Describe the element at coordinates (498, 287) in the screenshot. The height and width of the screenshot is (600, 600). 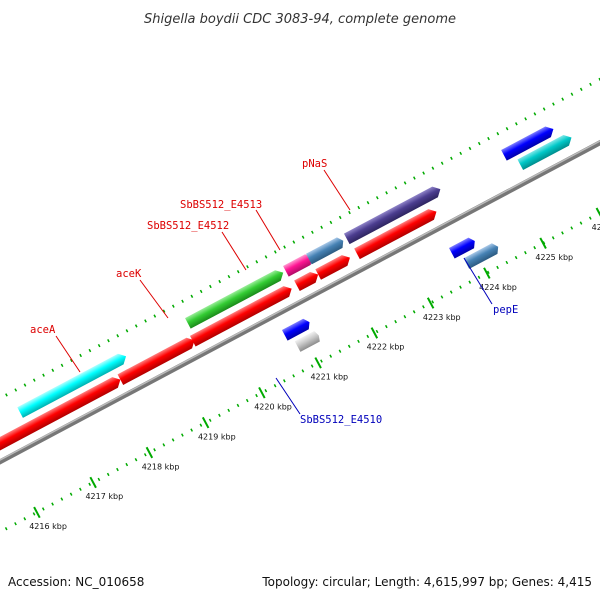
I see `tick-label: 4224 kbp` at that location.